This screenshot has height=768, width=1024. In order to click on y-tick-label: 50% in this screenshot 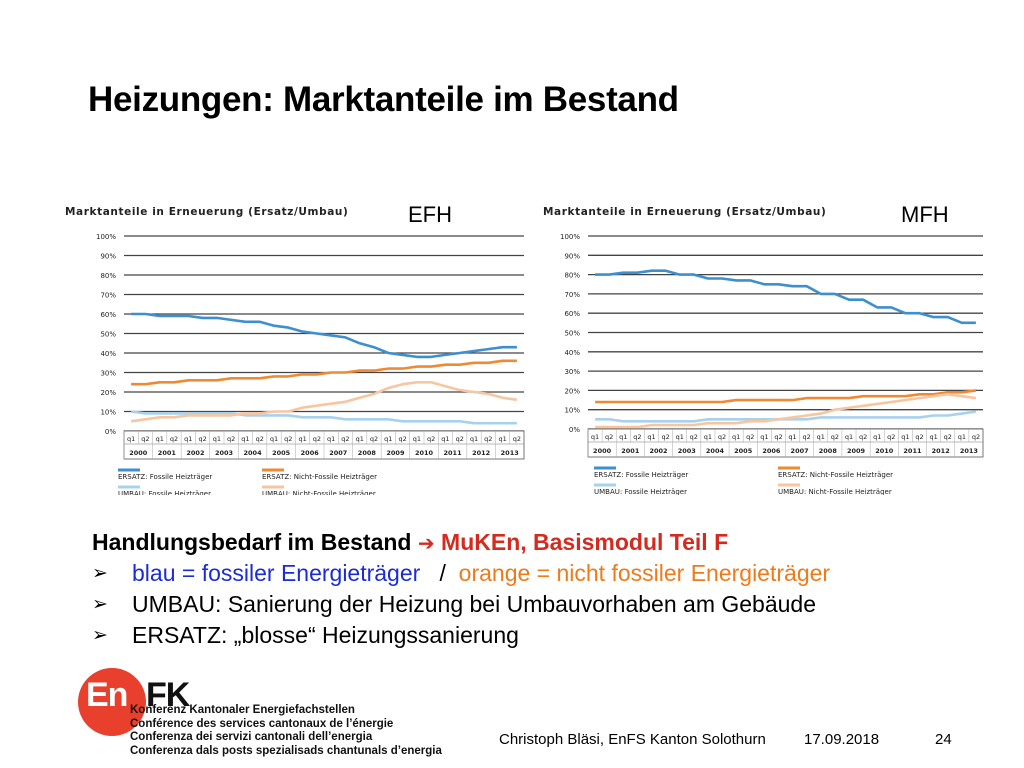, I will do `click(572, 334)`.